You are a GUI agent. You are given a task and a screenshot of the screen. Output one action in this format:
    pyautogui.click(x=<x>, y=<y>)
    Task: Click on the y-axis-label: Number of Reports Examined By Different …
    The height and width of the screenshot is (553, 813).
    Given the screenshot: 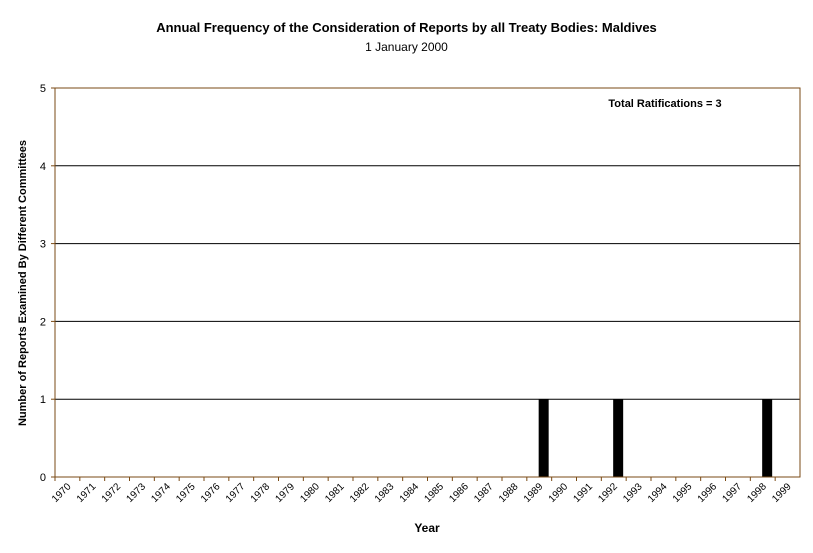 What is the action you would take?
    pyautogui.click(x=23, y=283)
    